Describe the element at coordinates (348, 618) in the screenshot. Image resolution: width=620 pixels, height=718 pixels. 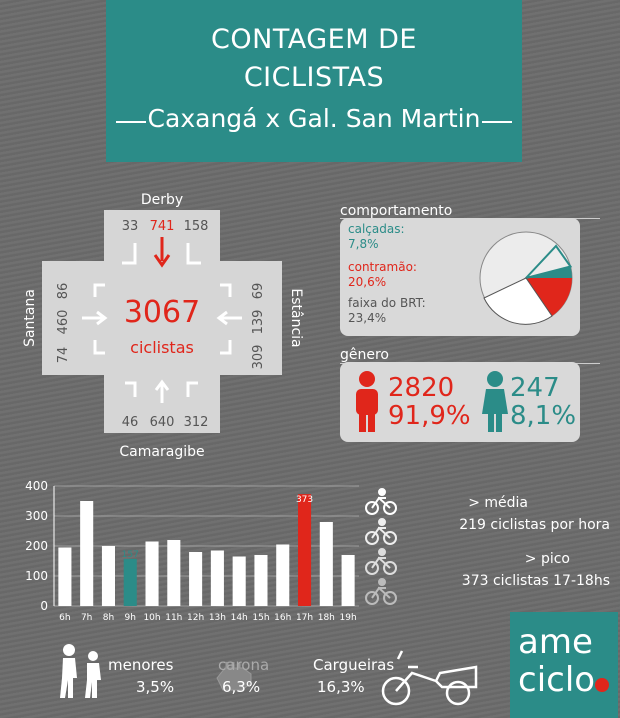
I see `x-tick-label: 19h` at that location.